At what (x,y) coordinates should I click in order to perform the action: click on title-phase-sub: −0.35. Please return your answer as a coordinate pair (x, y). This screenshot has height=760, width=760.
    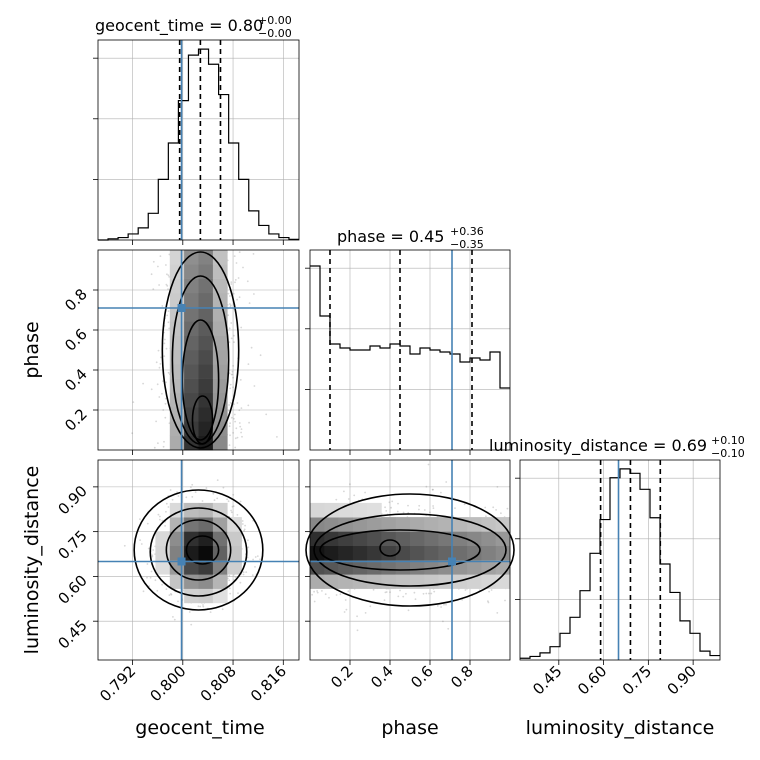
    Looking at the image, I should click on (467, 244).